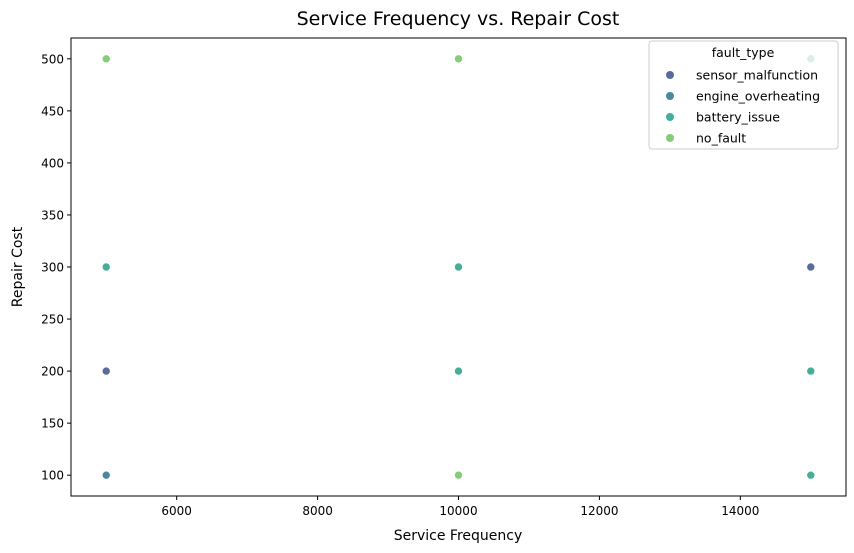  I want to click on y-tick-label: 400, so click(52, 163).